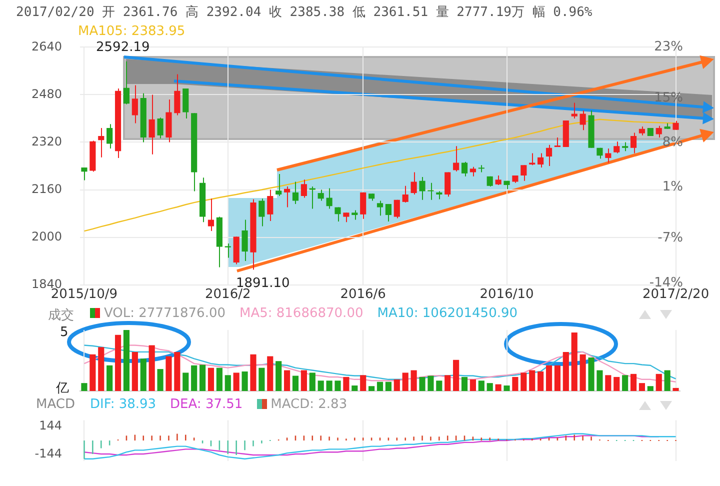 The image size is (720, 486). What do you see at coordinates (123, 47) in the screenshot?
I see `annotation: 2592.19` at bounding box center [123, 47].